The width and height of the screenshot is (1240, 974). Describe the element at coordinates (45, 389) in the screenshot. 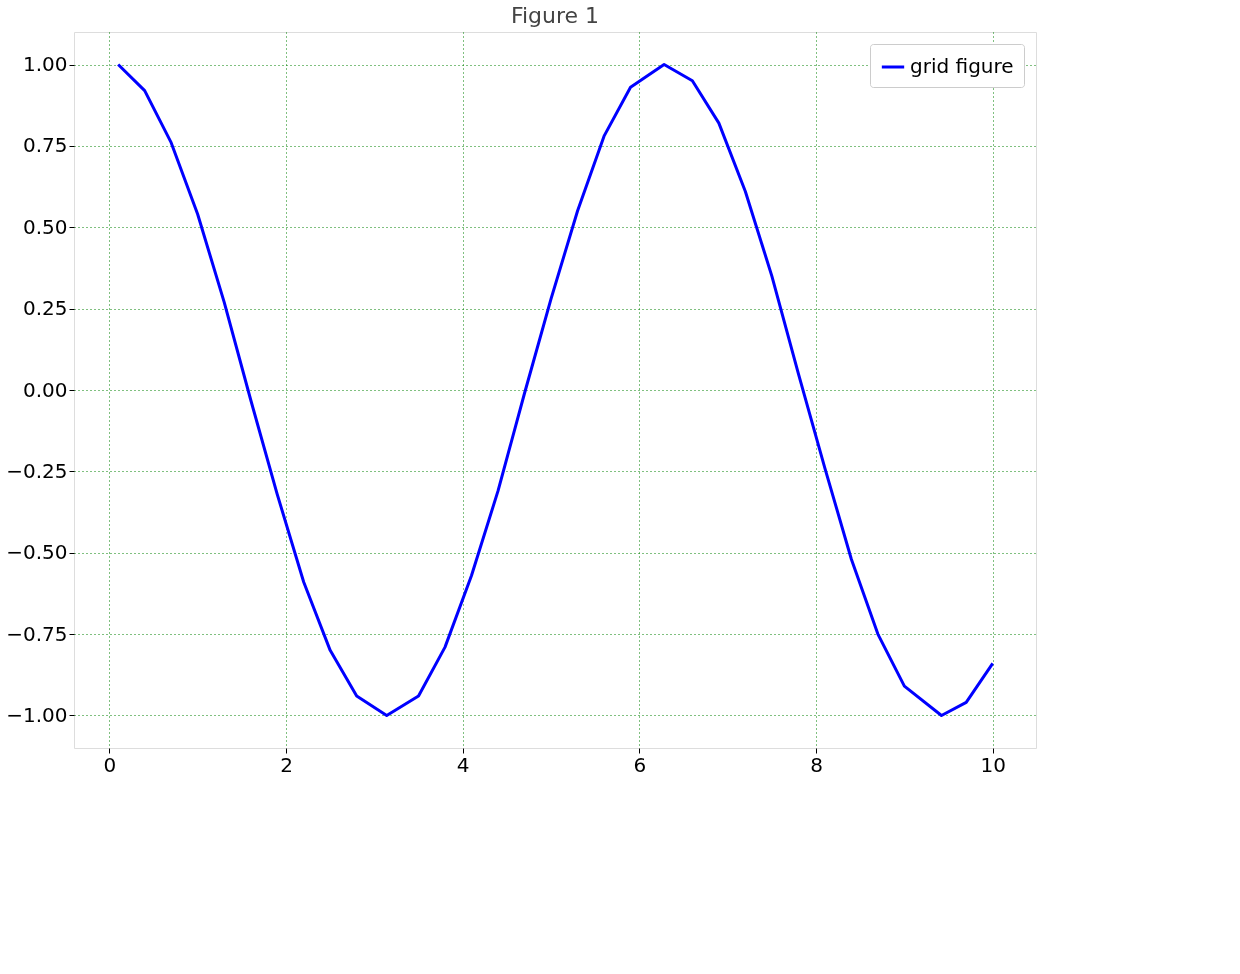

I see `y-tick-label: 0.00` at that location.